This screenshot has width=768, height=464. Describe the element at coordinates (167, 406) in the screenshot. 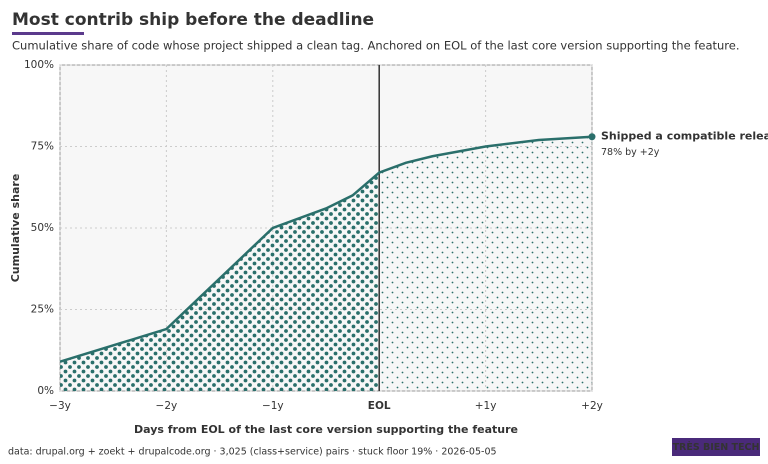

I see `x-tick-label: −2y` at that location.